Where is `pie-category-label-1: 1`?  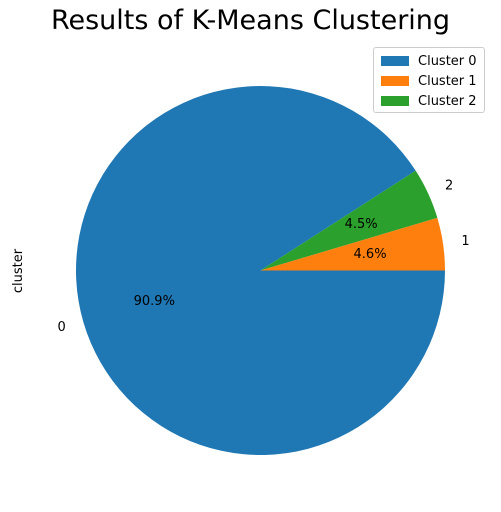 pie-category-label-1: 1 is located at coordinates (465, 241).